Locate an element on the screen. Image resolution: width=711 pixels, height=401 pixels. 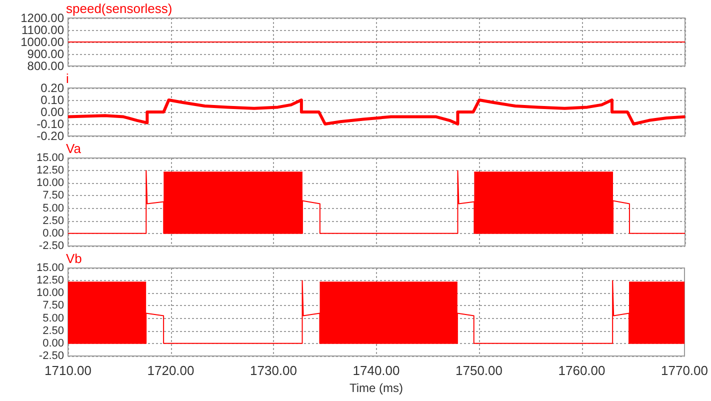
y-tick-label: -0.20 is located at coordinates (50, 136).